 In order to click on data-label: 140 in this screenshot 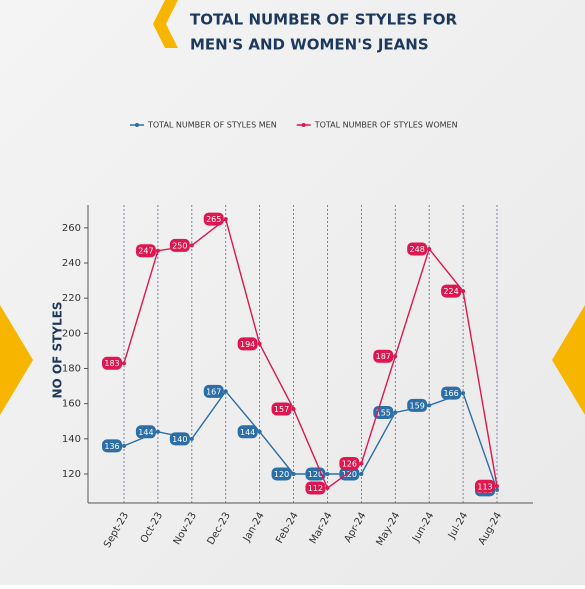, I will do `click(179, 439)`.